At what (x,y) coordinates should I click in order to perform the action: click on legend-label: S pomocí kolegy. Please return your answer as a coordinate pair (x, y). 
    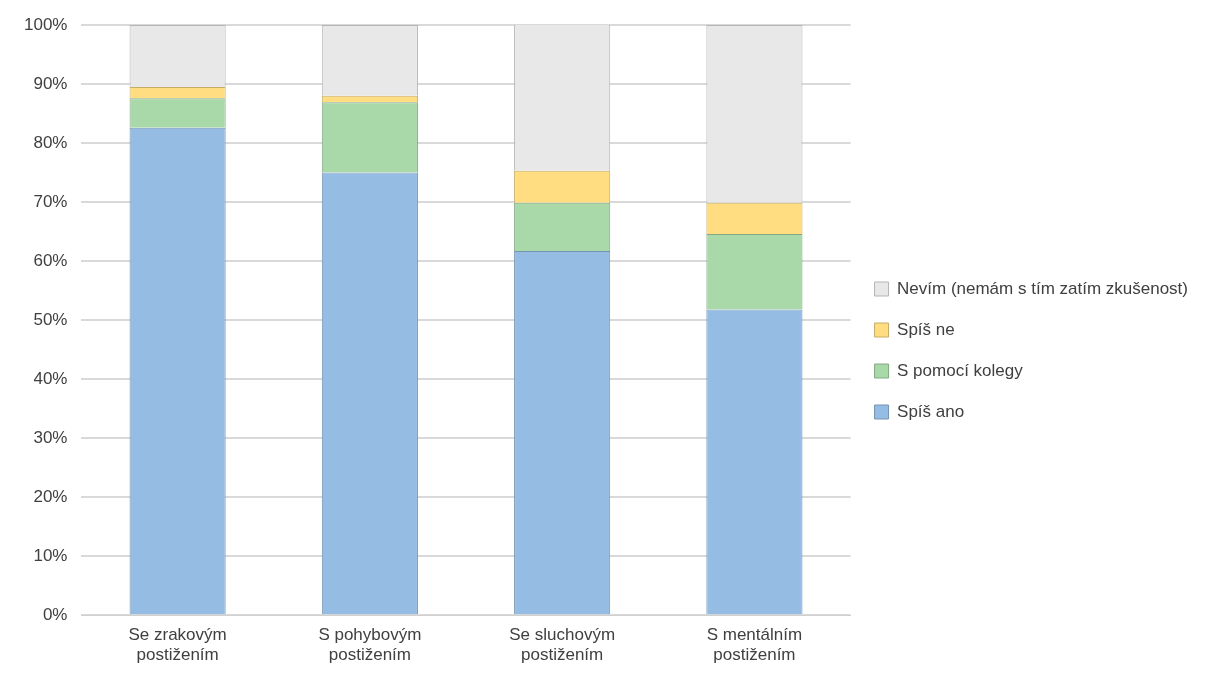
    Looking at the image, I should click on (960, 370).